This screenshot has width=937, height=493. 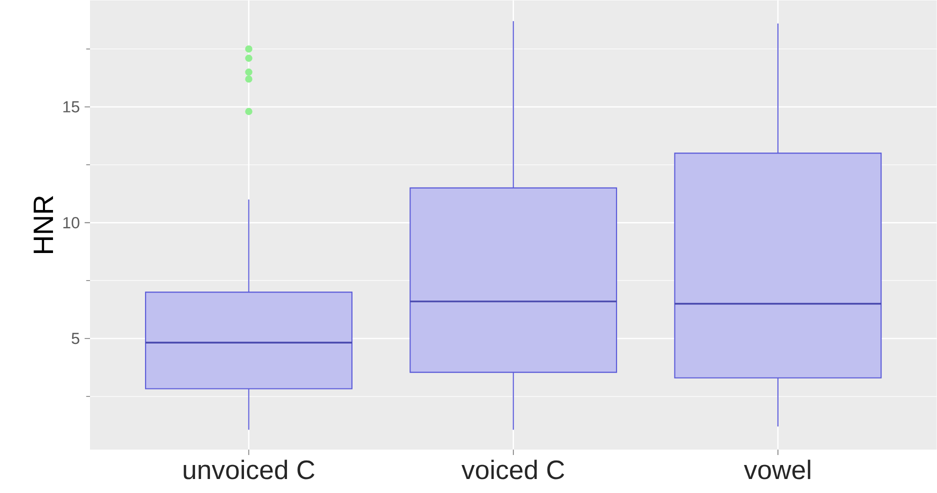 What do you see at coordinates (76, 338) in the screenshot?
I see `y-tick-label: 5` at bounding box center [76, 338].